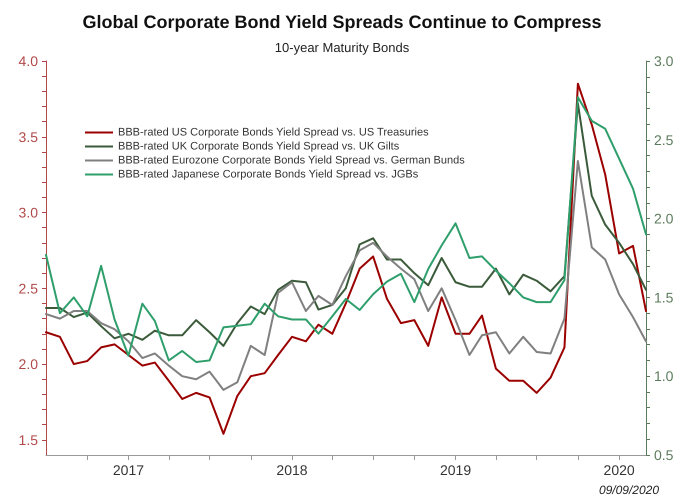 The image size is (684, 501). Describe the element at coordinates (629, 490) in the screenshot. I see `text: 09/09/2020` at that location.